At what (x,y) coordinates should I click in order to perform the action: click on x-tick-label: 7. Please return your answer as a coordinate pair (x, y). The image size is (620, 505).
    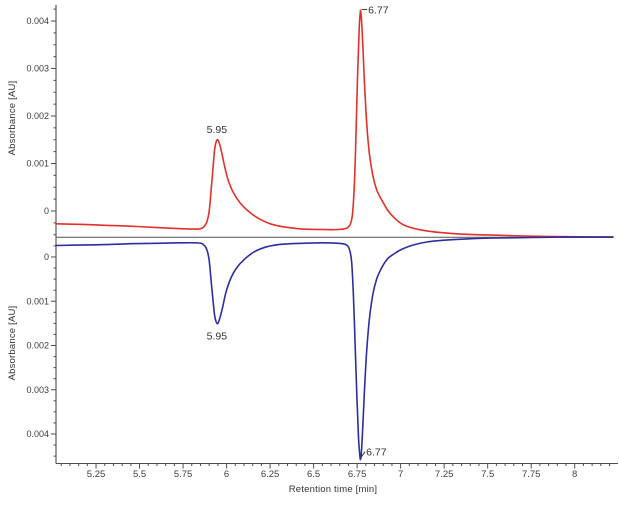
    Looking at the image, I should click on (400, 474).